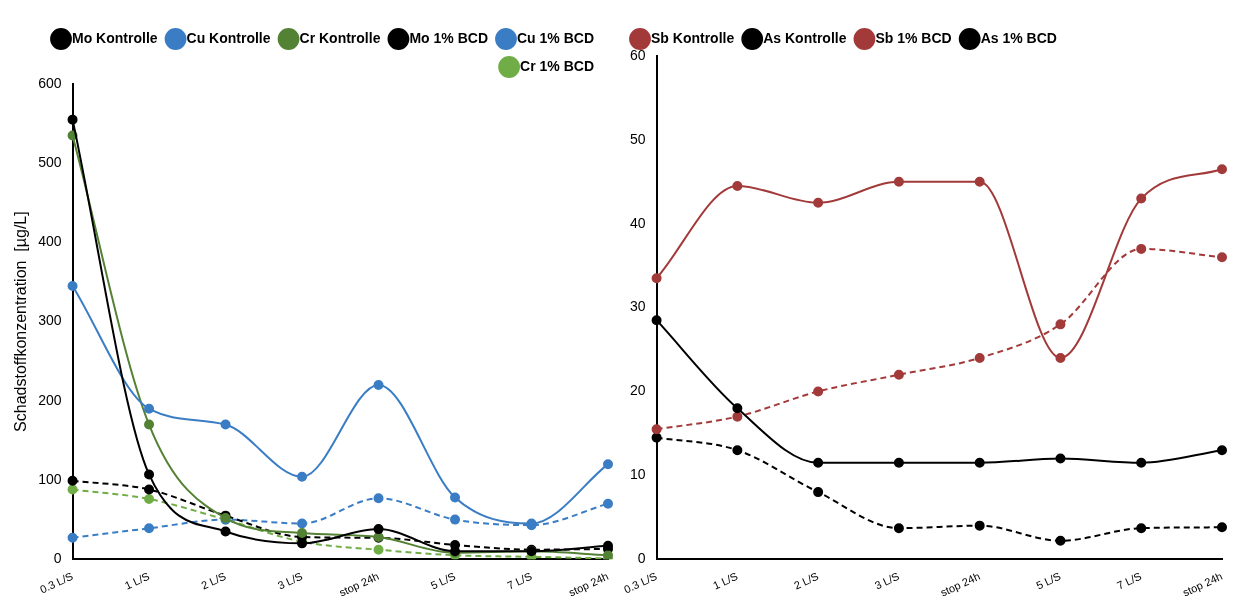 The width and height of the screenshot is (1242, 613). I want to click on y-tick-label: 30, so click(638, 306).